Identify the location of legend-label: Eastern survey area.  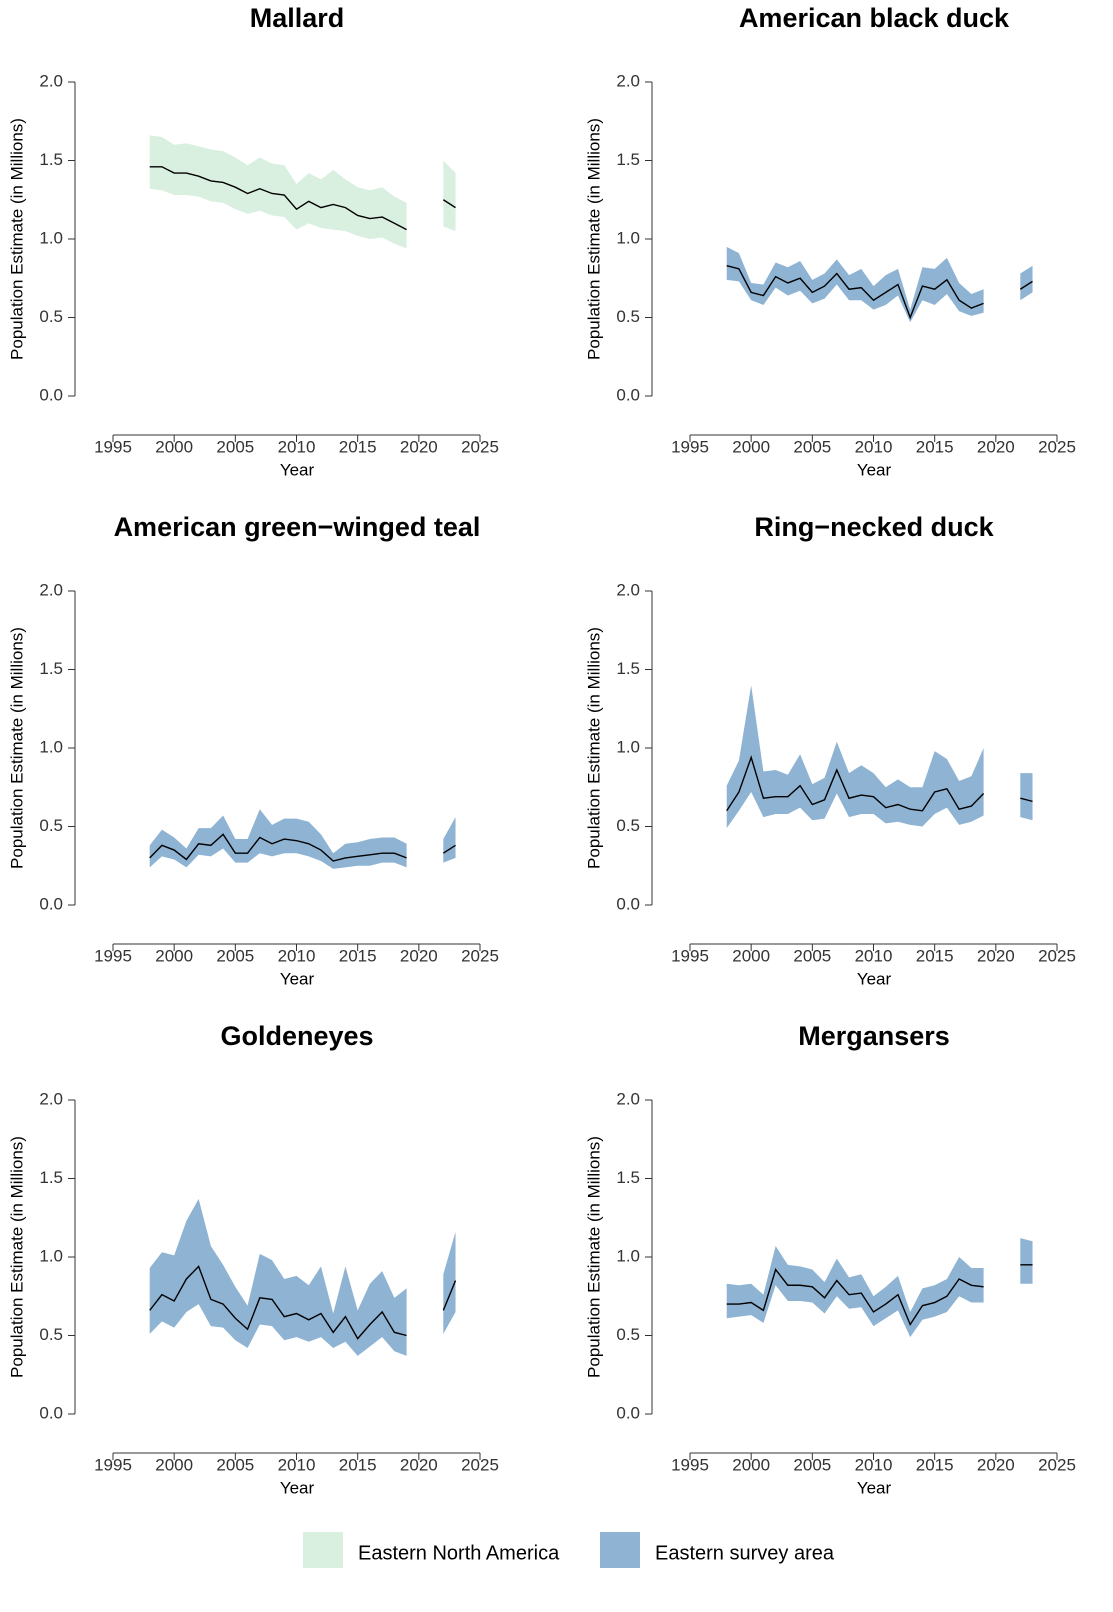
(745, 1553).